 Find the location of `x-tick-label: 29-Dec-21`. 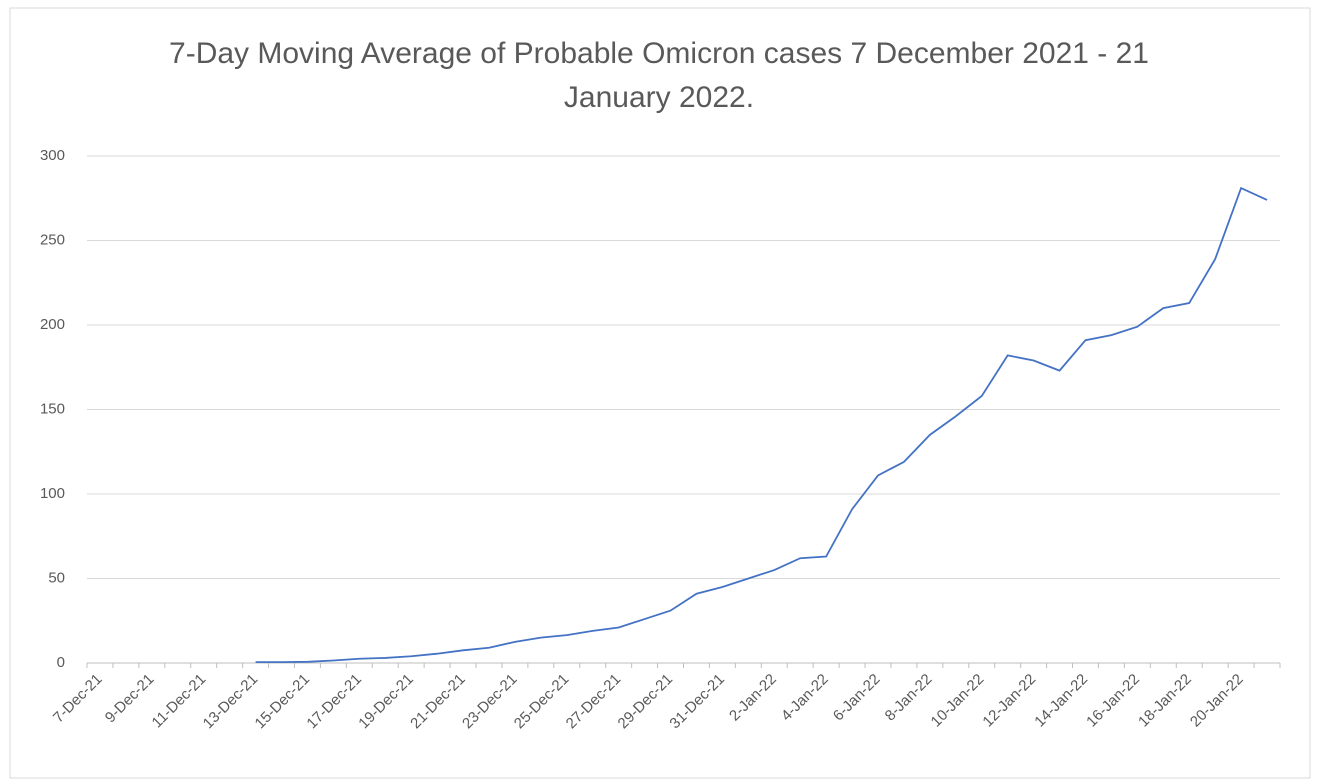

x-tick-label: 29-Dec-21 is located at coordinates (646, 702).